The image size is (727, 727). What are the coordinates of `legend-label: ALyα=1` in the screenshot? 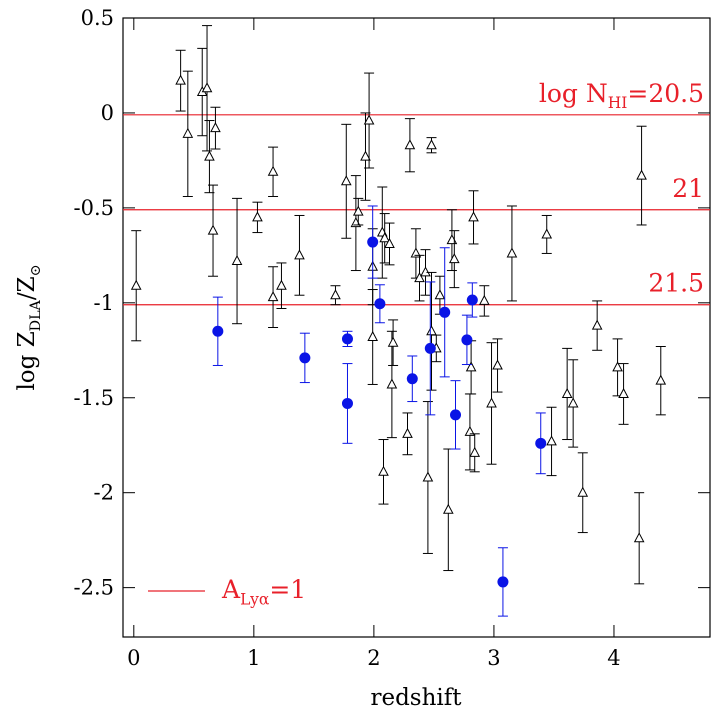 It's located at (263, 591).